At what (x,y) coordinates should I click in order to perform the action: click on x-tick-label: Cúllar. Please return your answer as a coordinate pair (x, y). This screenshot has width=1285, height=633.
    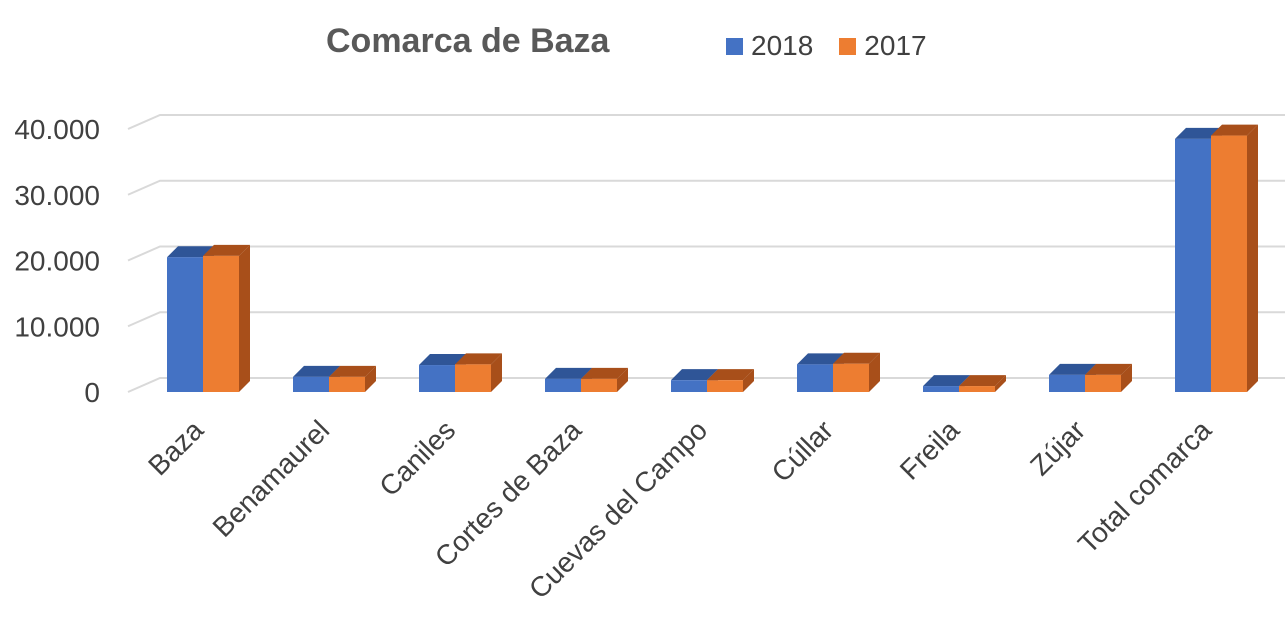
    Looking at the image, I should click on (803, 451).